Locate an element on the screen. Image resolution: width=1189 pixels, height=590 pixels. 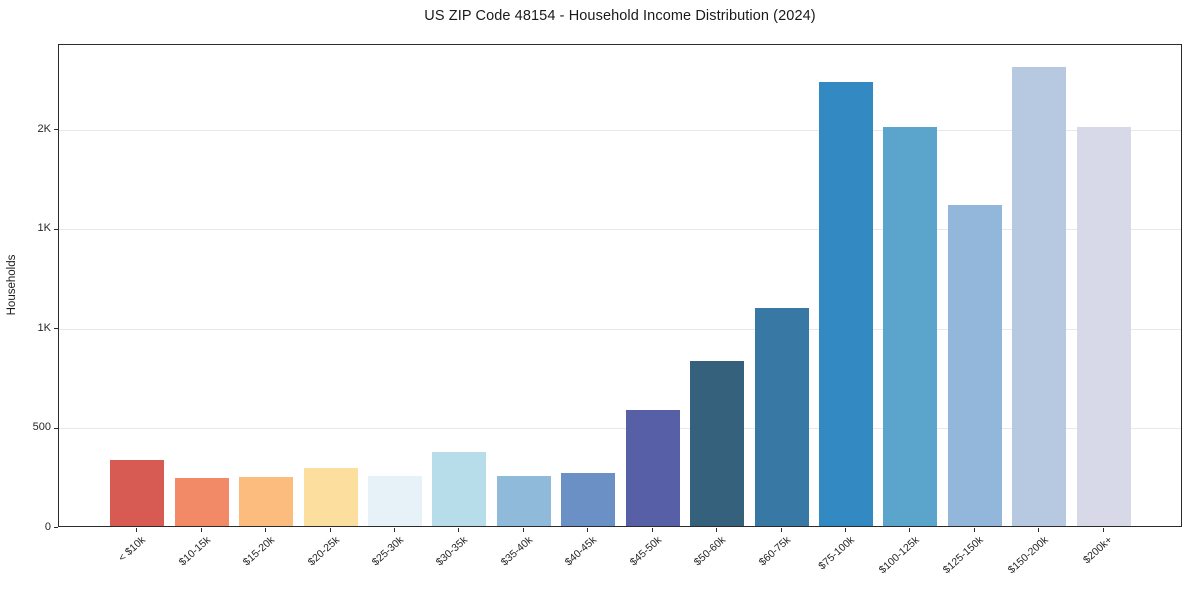
y-axis-label: Households is located at coordinates (12, 285).